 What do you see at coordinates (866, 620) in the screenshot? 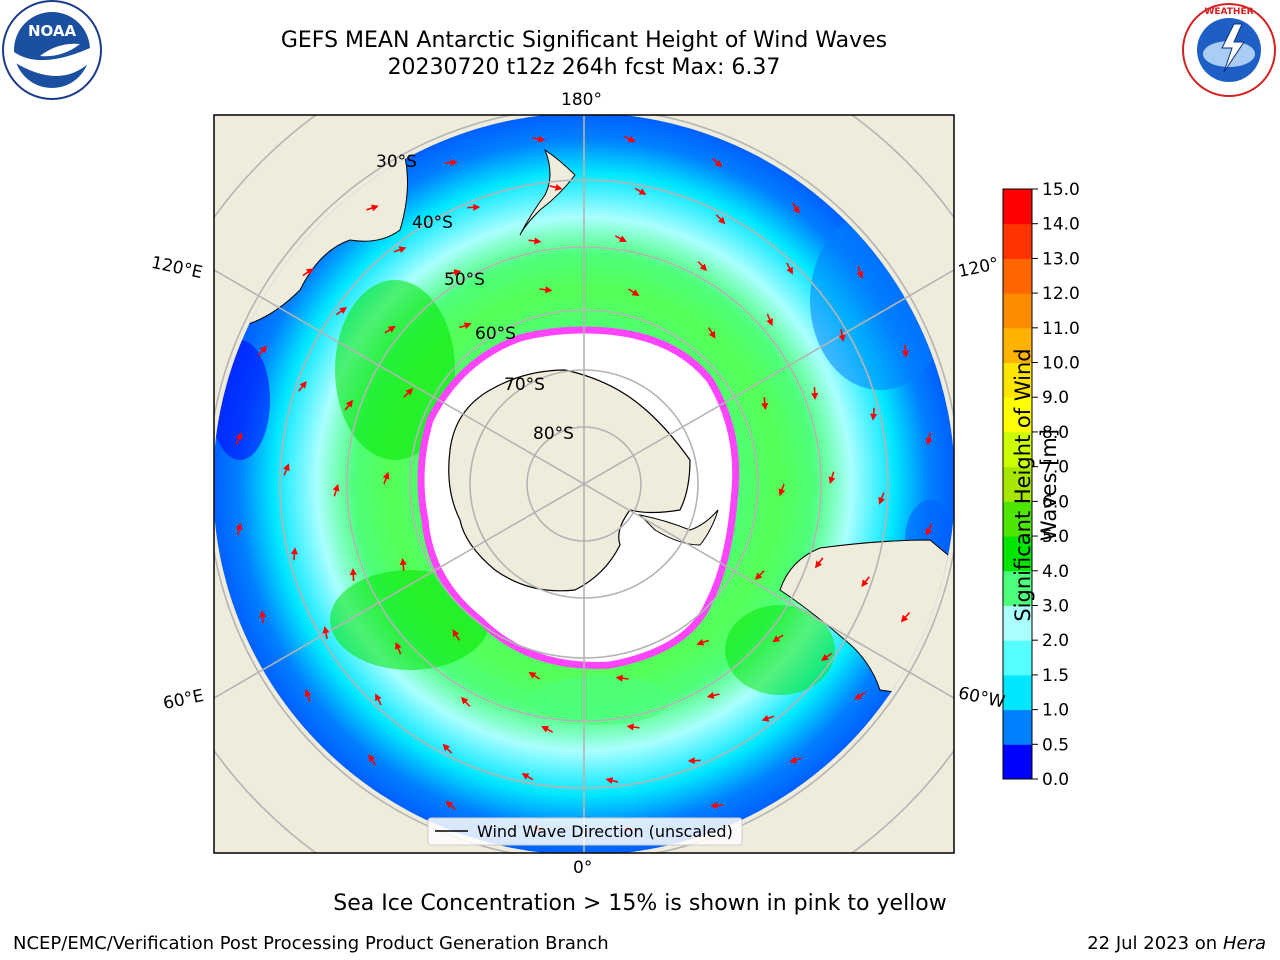
I see `south-america-land` at bounding box center [866, 620].